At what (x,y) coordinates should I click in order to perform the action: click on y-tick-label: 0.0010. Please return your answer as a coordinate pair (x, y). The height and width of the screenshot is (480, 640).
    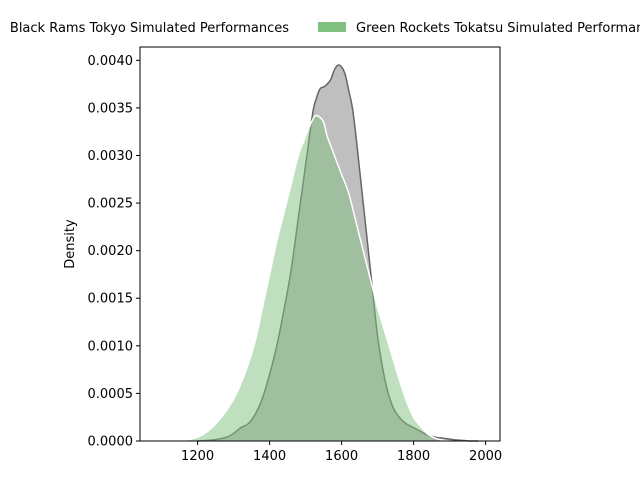
    Looking at the image, I should click on (111, 346).